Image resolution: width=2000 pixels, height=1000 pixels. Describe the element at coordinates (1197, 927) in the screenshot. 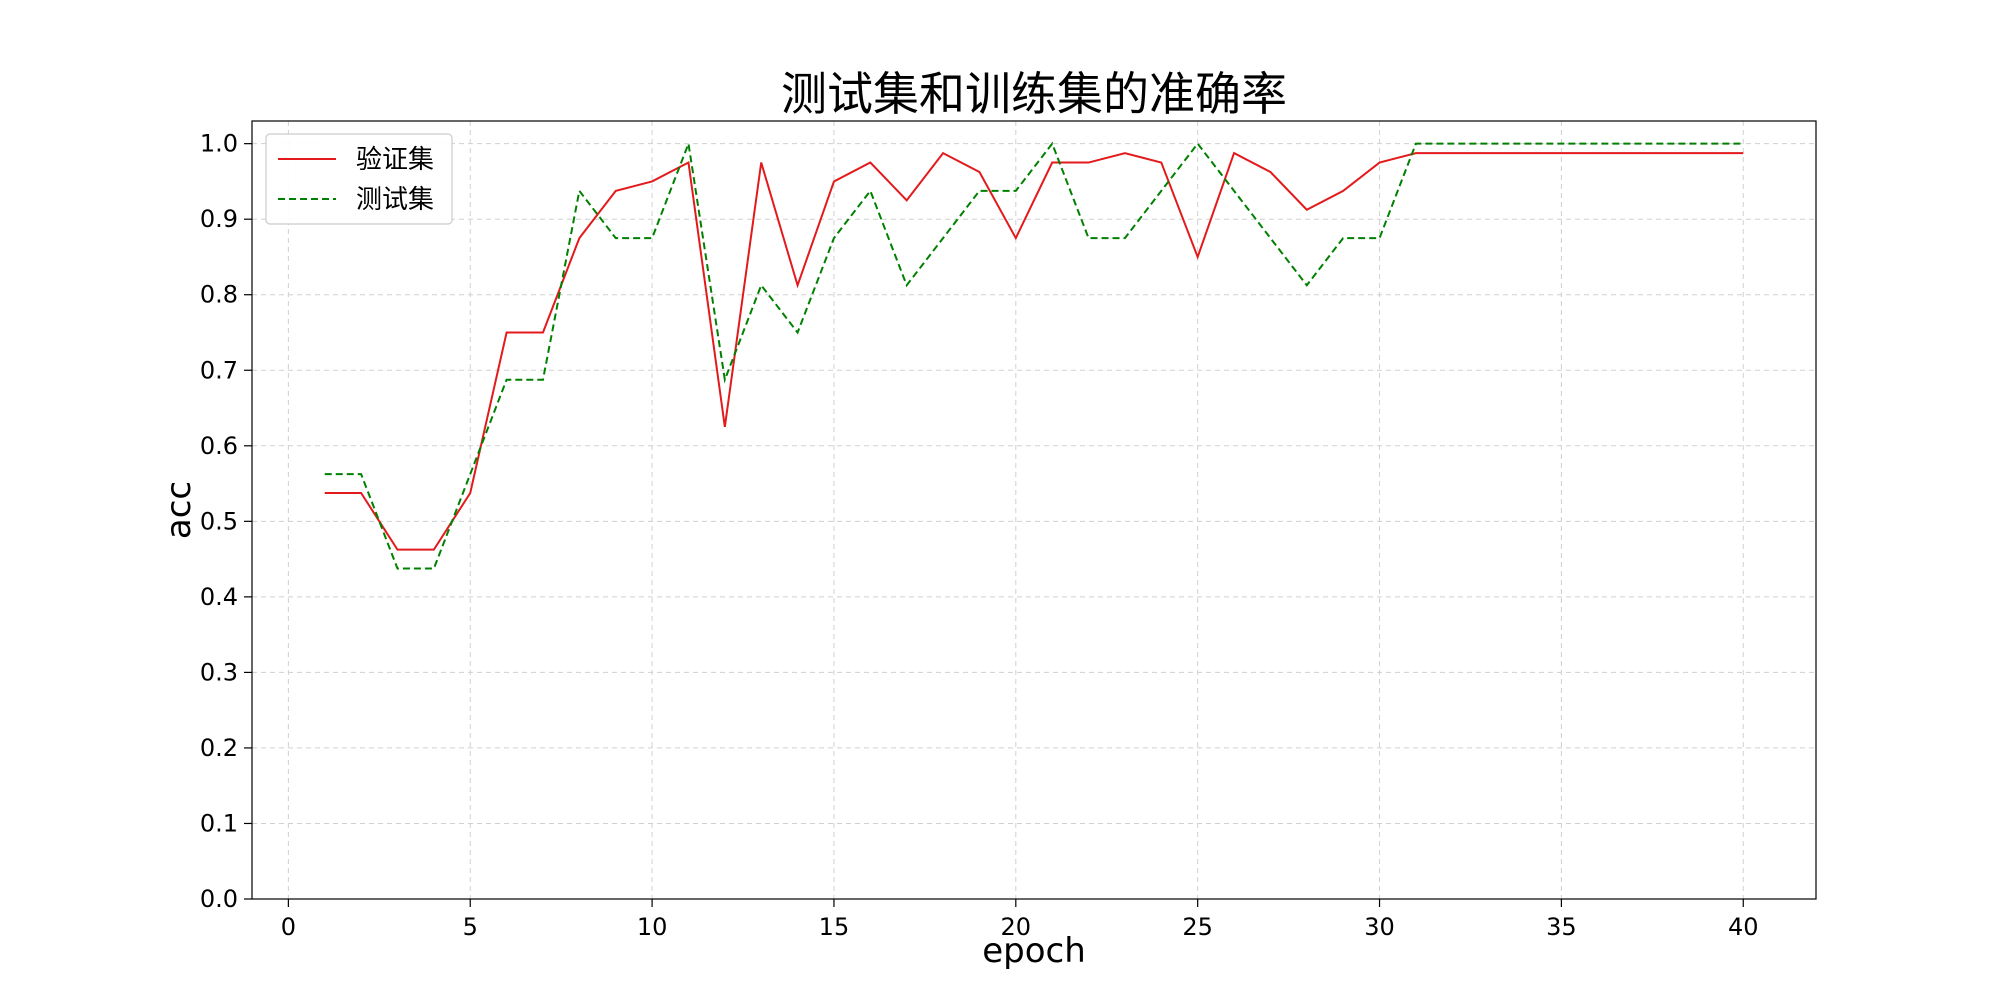

I see `x-tick-label: 25` at that location.